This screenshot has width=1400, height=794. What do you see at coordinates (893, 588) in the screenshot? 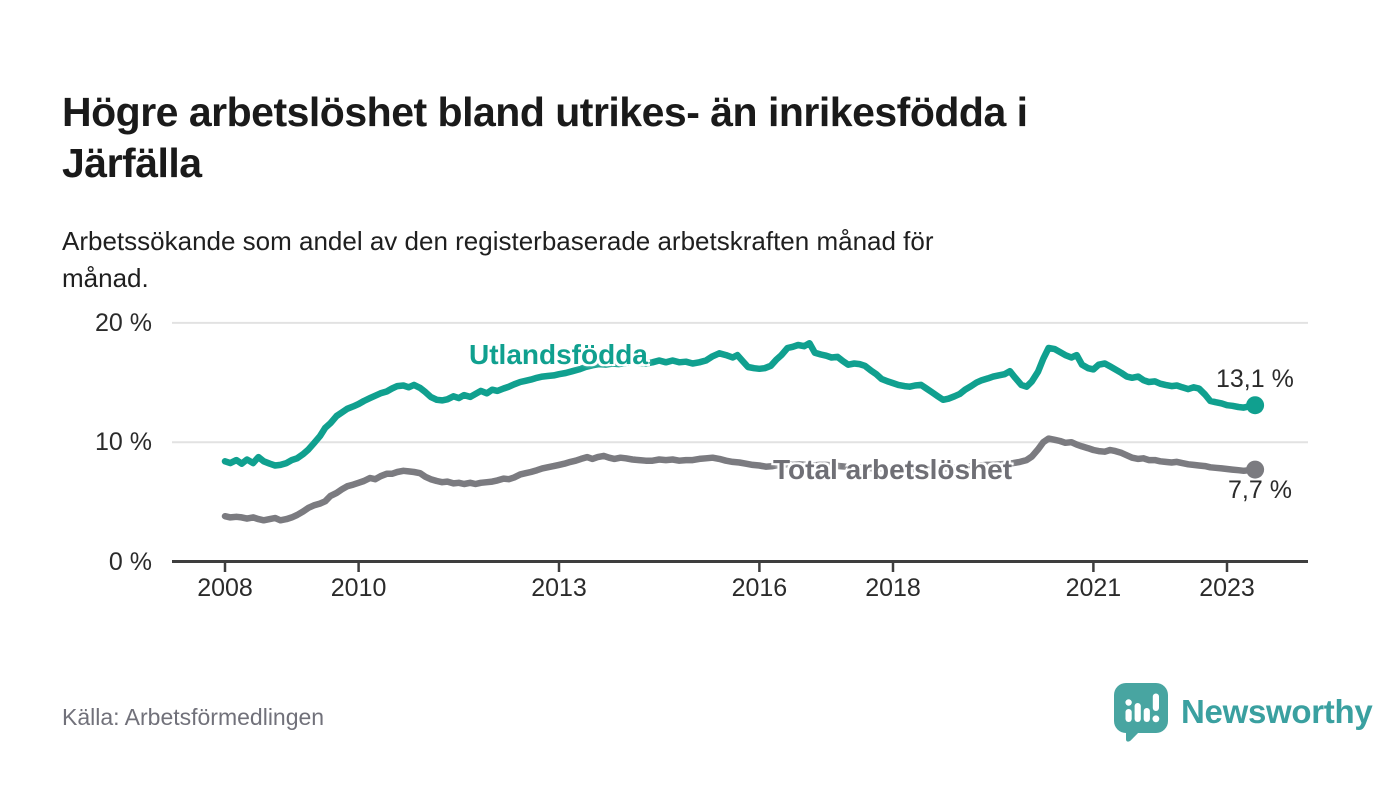
I see `x-tick-label: 2018` at bounding box center [893, 588].